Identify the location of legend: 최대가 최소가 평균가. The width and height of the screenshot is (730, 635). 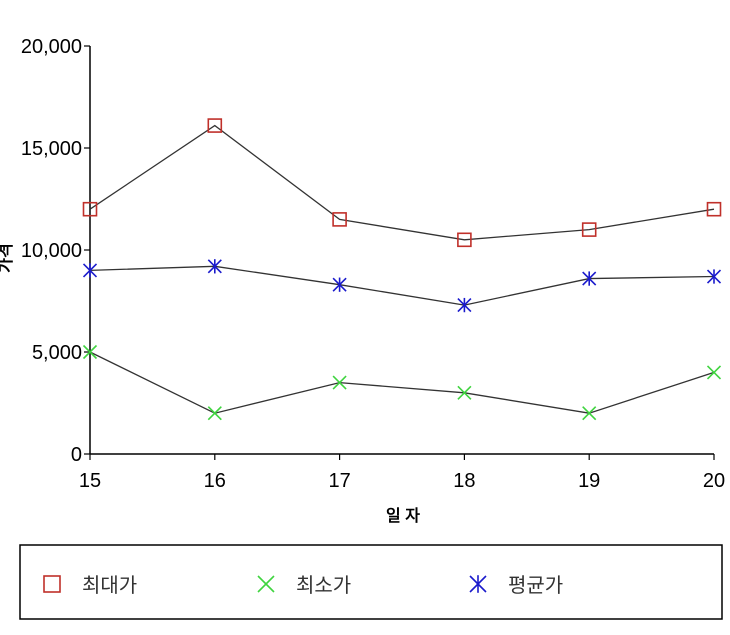
(371, 582).